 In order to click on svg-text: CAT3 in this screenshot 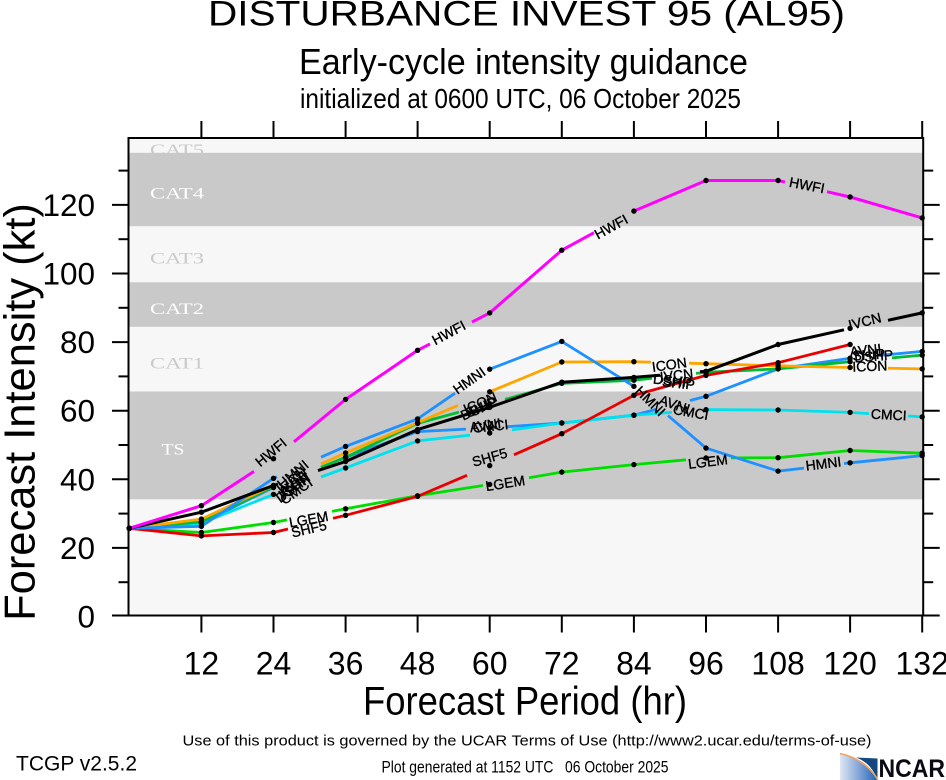, I will do `click(177, 259)`.